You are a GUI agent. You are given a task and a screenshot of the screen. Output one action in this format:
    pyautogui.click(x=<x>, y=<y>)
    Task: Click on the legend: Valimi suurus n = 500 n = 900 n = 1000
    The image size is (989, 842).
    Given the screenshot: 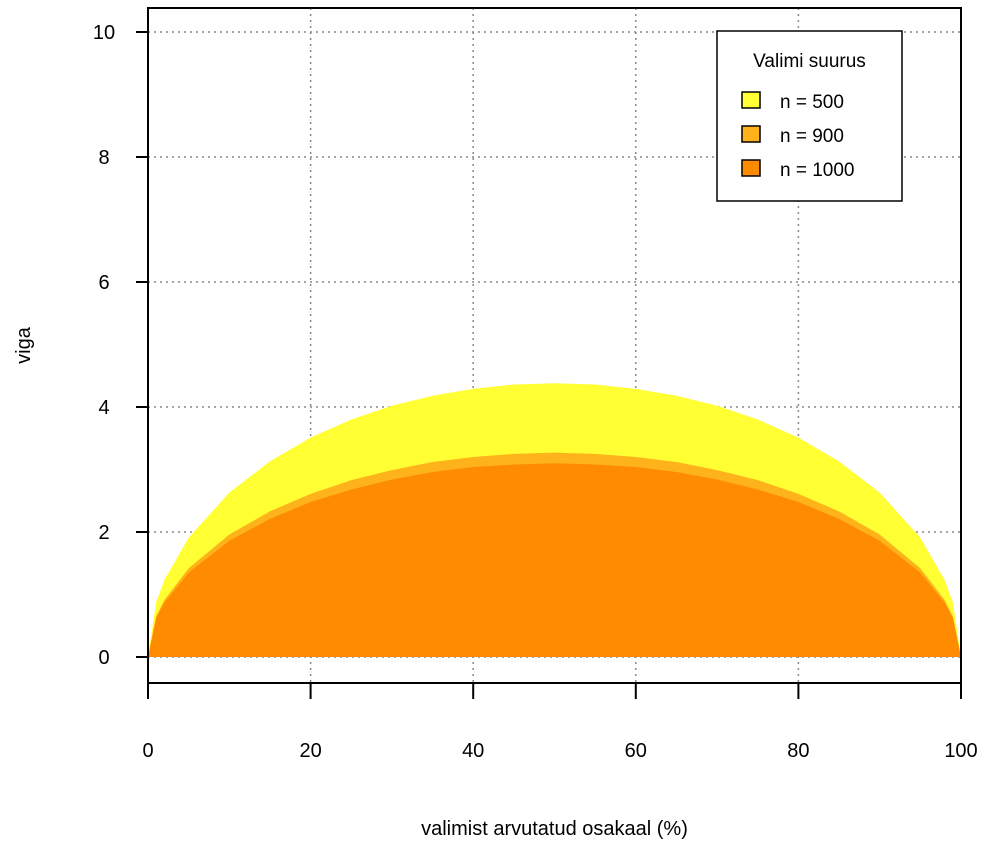 What is the action you would take?
    pyautogui.click(x=809, y=116)
    